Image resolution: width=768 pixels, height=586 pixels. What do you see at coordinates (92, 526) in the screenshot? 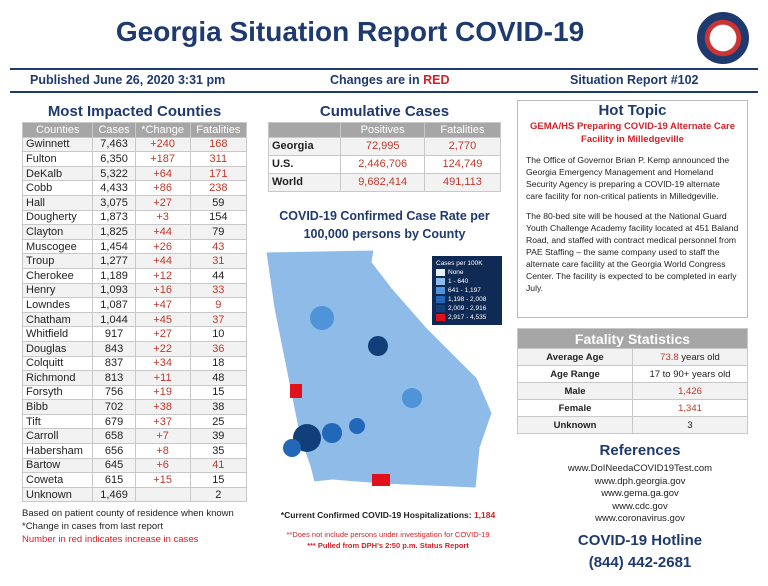
I see `note: *Change in cases from last report` at bounding box center [92, 526].